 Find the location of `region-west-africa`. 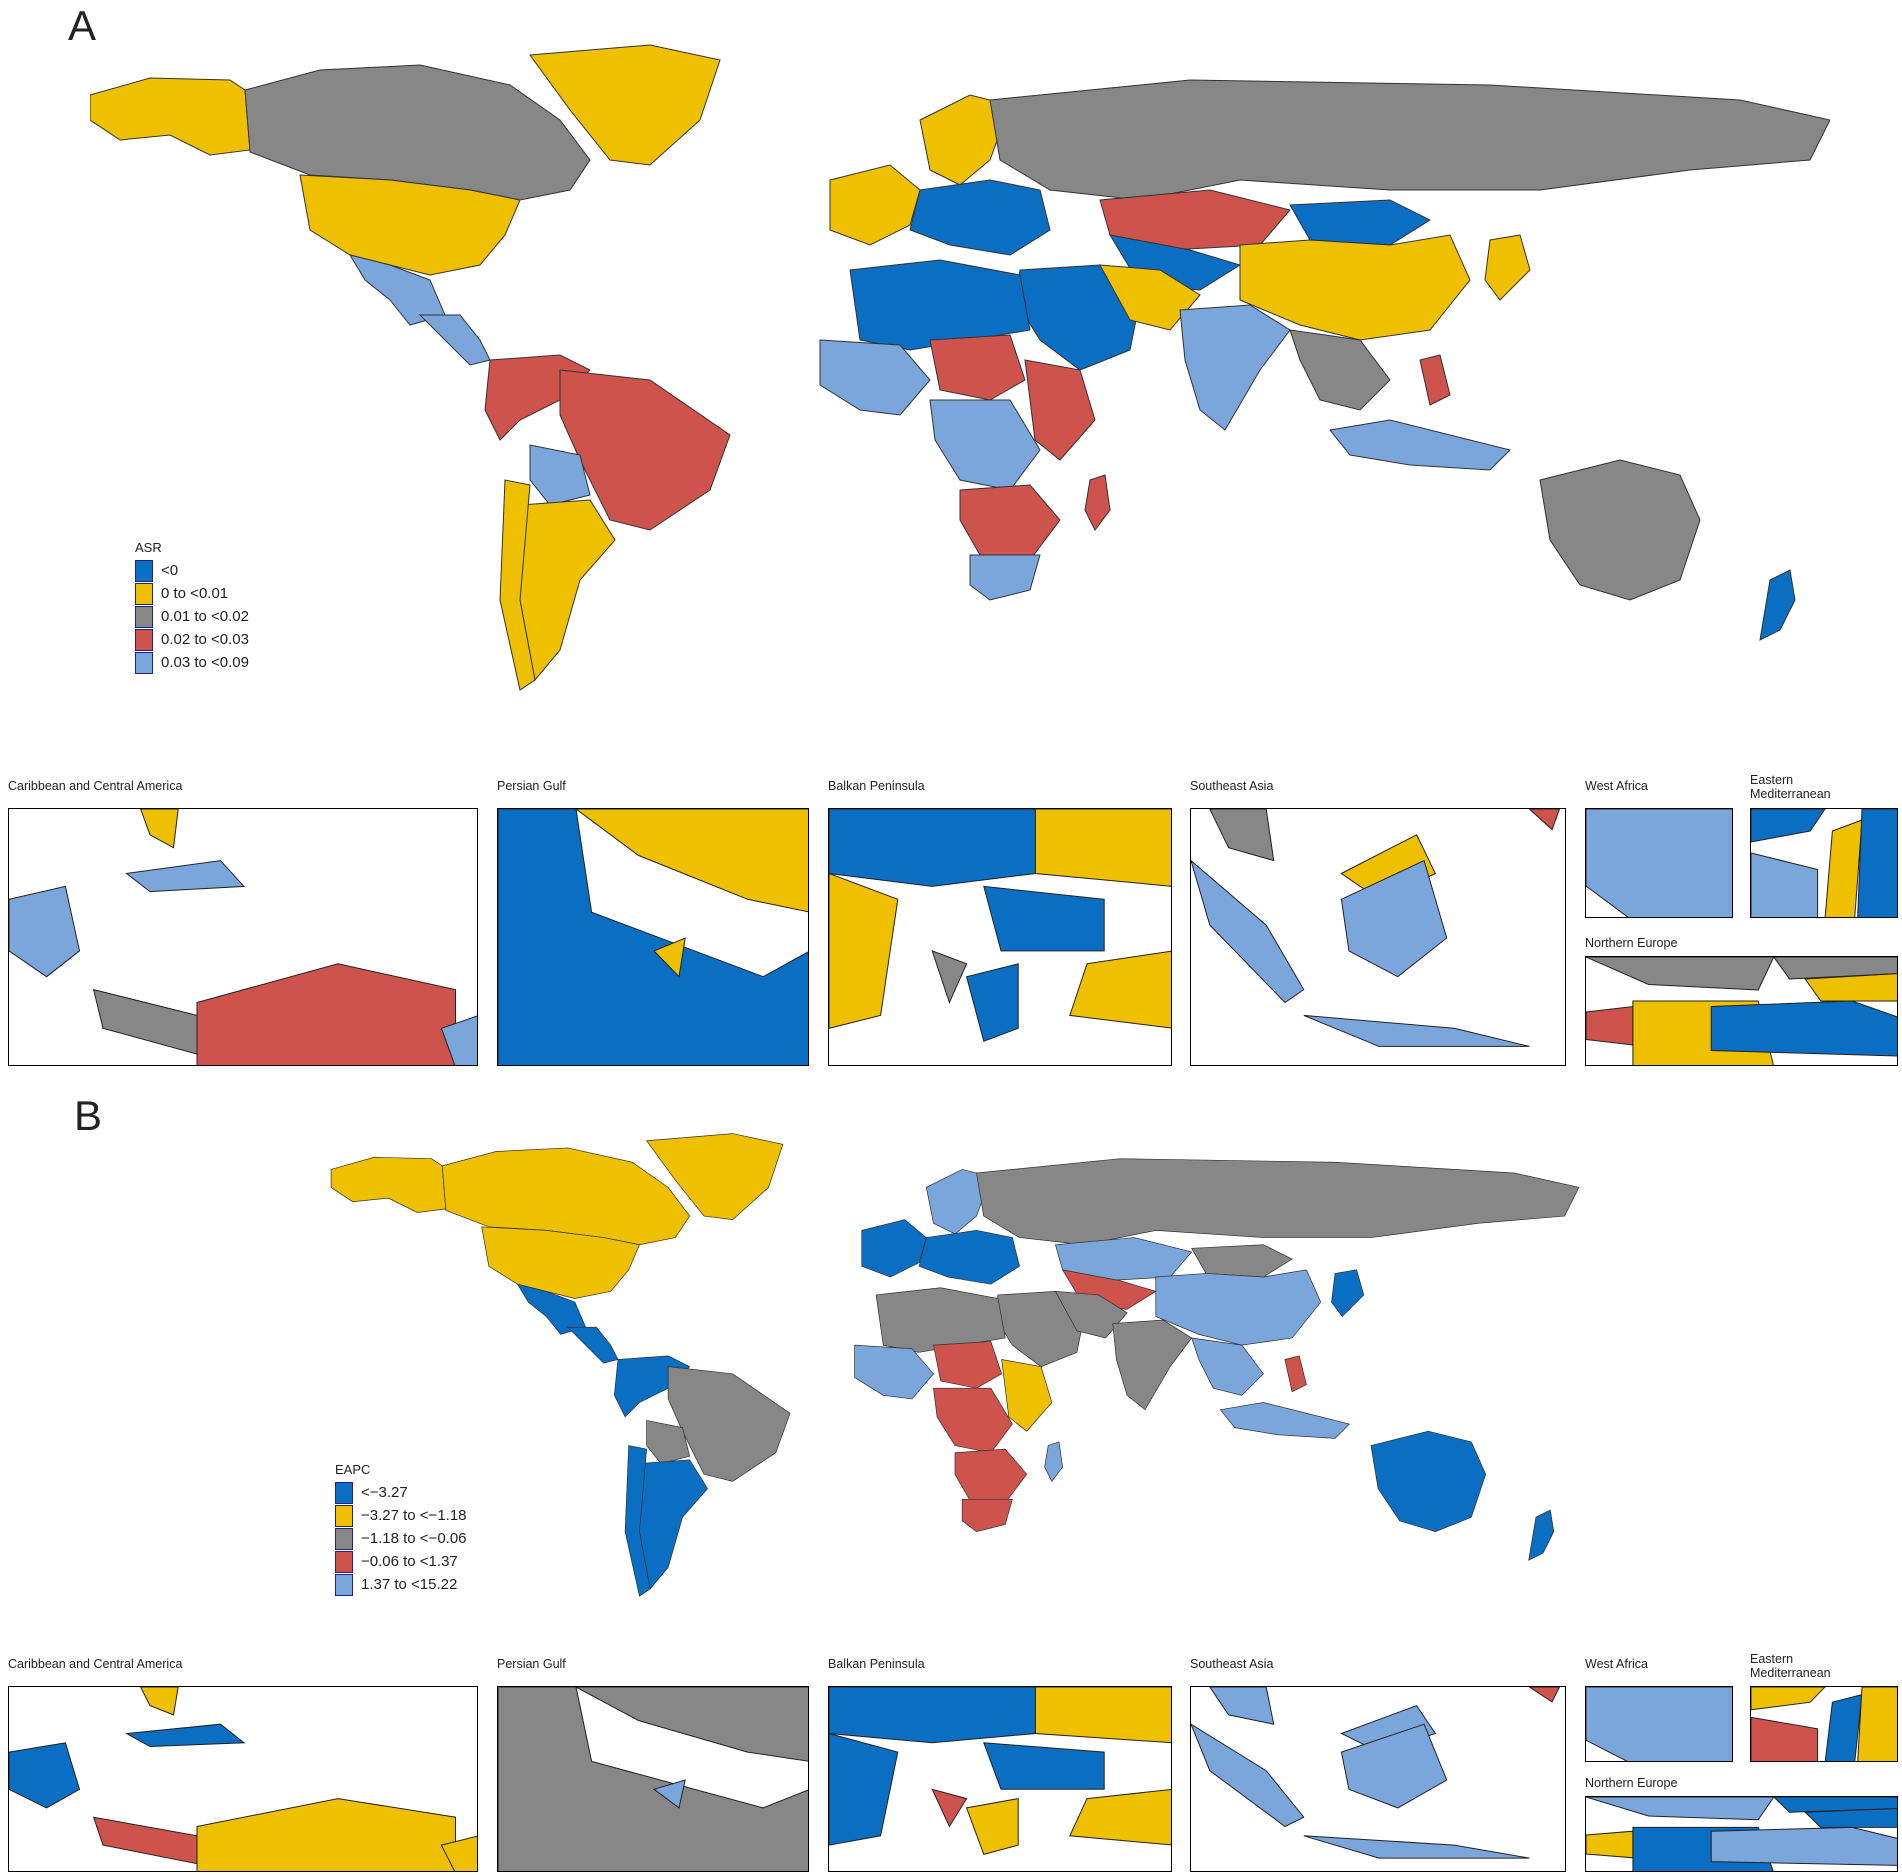

region-west-africa is located at coordinates (875, 377).